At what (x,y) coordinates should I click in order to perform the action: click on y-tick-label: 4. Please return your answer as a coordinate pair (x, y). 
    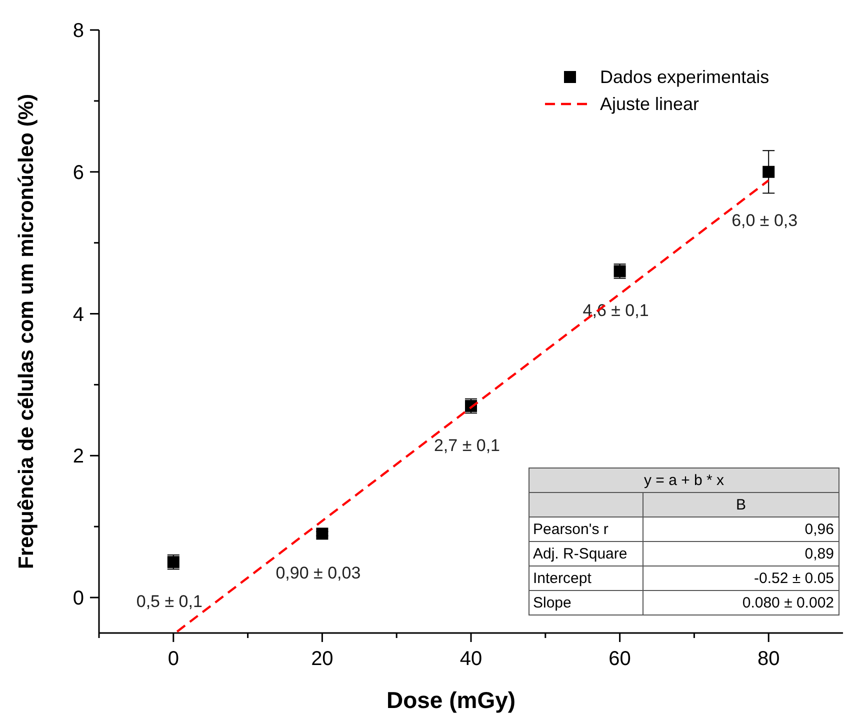
    Looking at the image, I should click on (78, 315).